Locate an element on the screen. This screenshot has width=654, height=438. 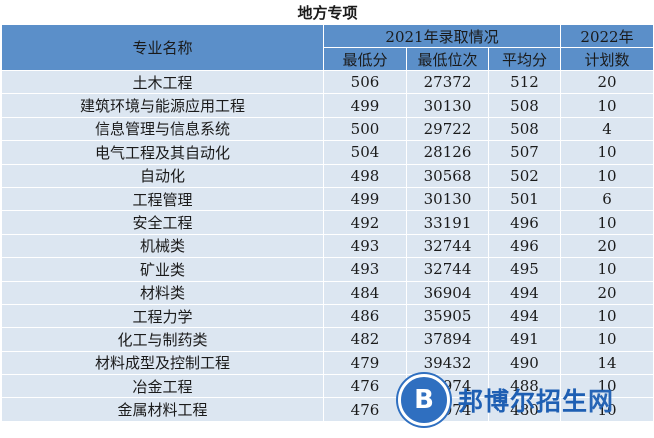
cell-major: 土木工程 is located at coordinates (162, 82).